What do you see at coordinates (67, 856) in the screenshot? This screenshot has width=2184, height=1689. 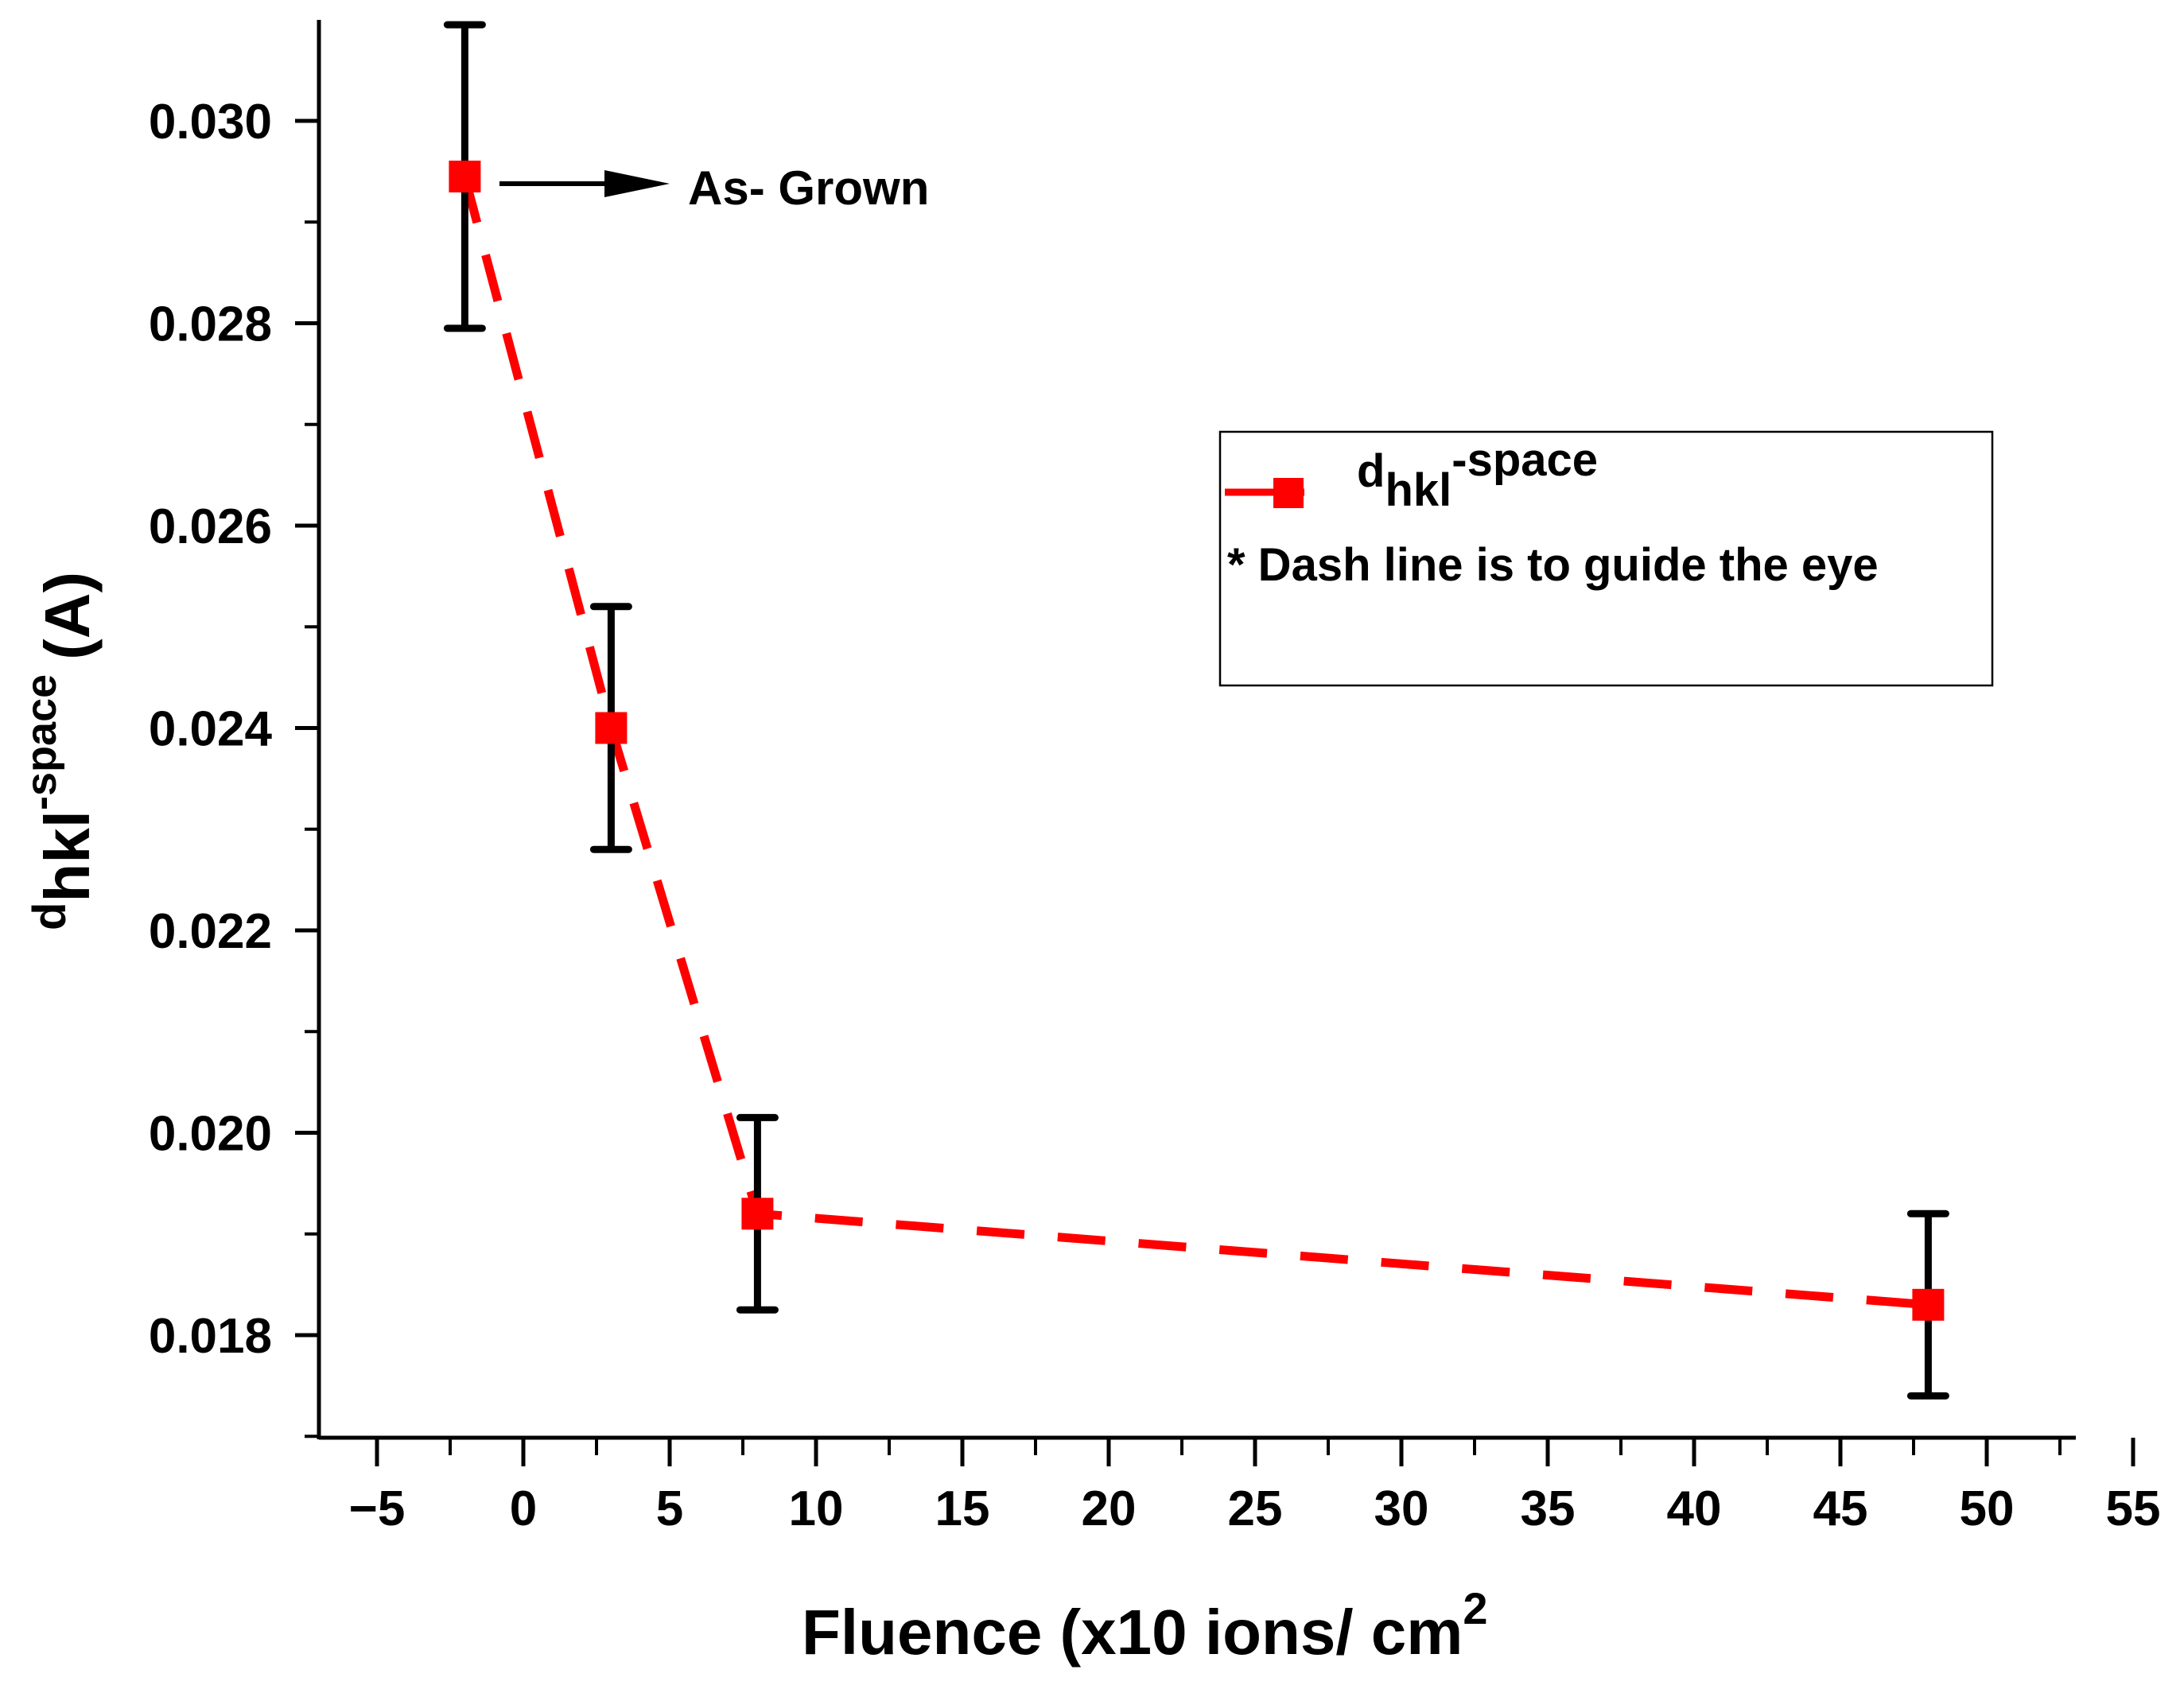 I see `y-axis-title-sub: hkl` at bounding box center [67, 856].